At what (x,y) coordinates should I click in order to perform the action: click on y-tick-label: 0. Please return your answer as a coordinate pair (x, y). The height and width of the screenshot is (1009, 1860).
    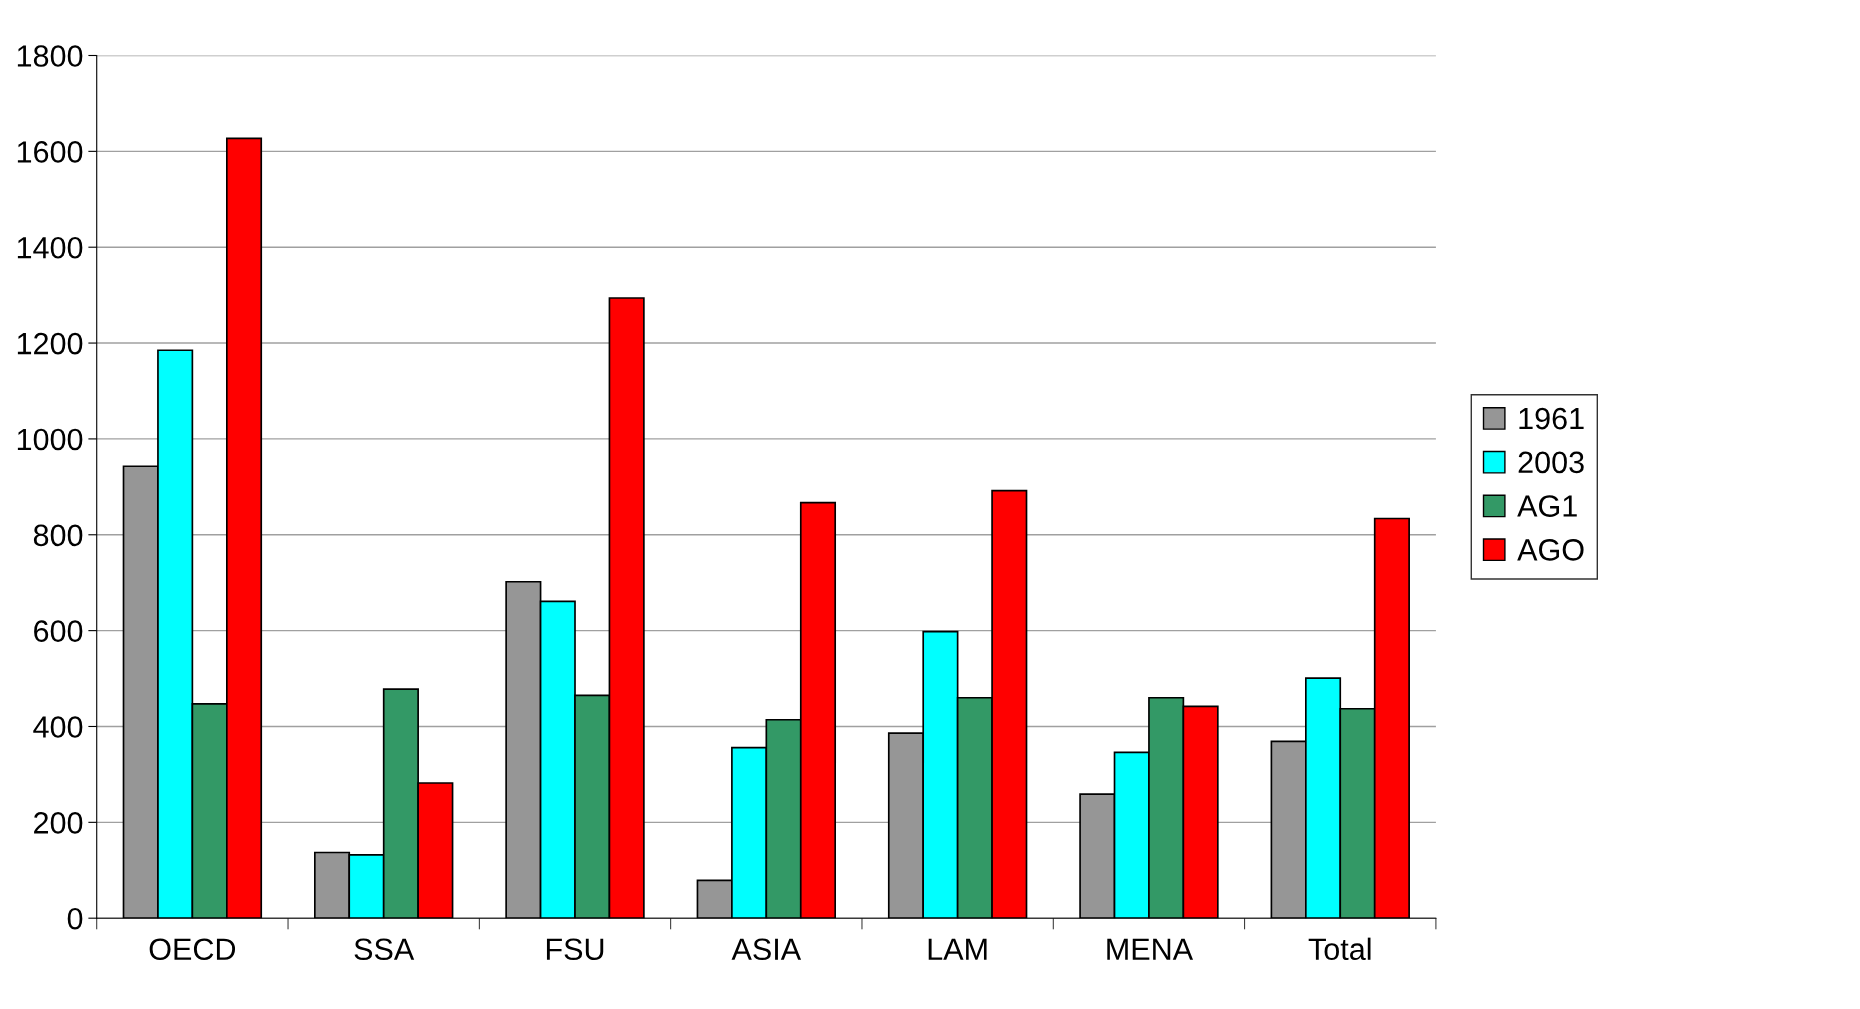
    Looking at the image, I should click on (75, 918).